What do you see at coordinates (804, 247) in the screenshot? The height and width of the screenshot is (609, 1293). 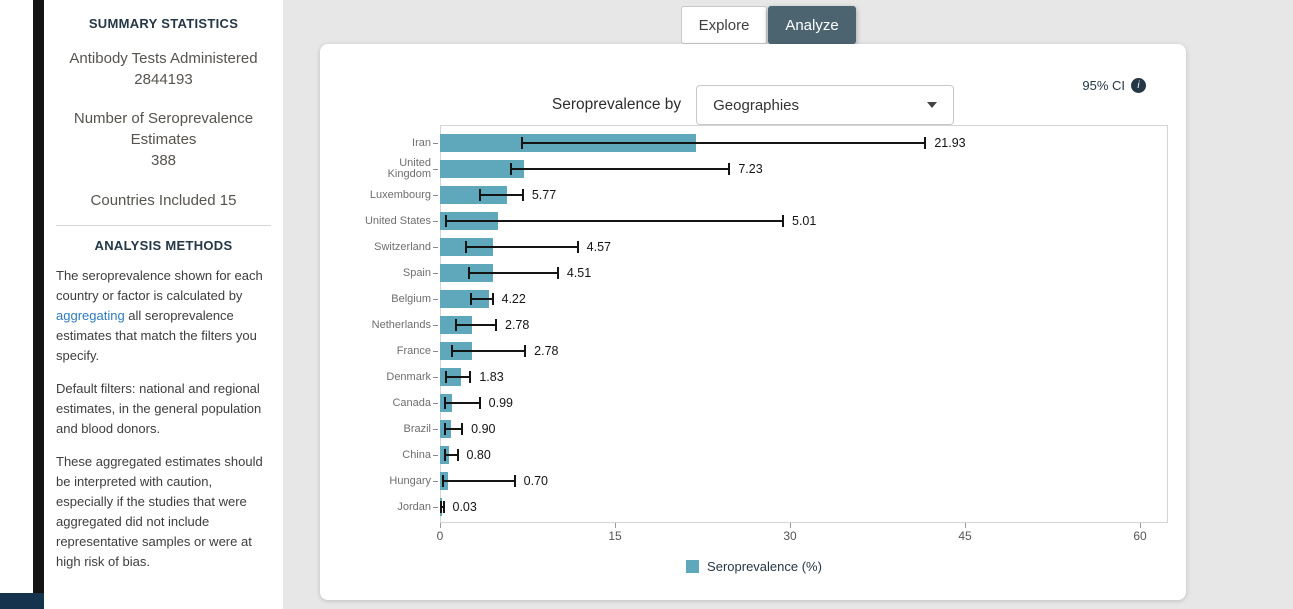 I see `plot-track: 4.57` at bounding box center [804, 247].